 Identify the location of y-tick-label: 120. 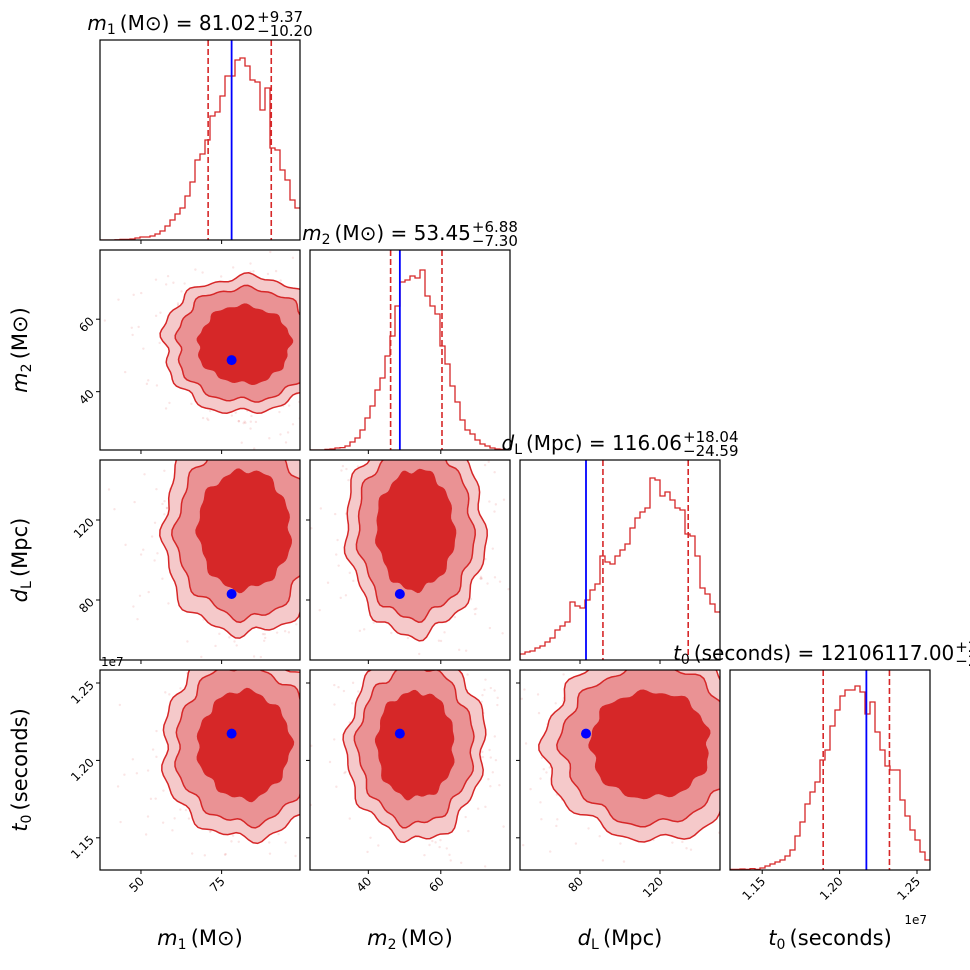
(84, 528).